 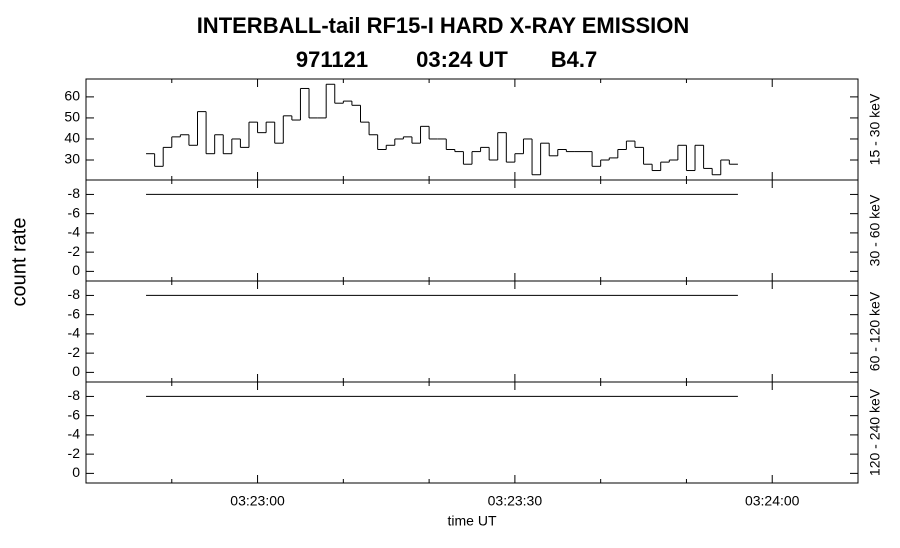 I want to click on y-tick-label: 60, so click(x=72, y=96).